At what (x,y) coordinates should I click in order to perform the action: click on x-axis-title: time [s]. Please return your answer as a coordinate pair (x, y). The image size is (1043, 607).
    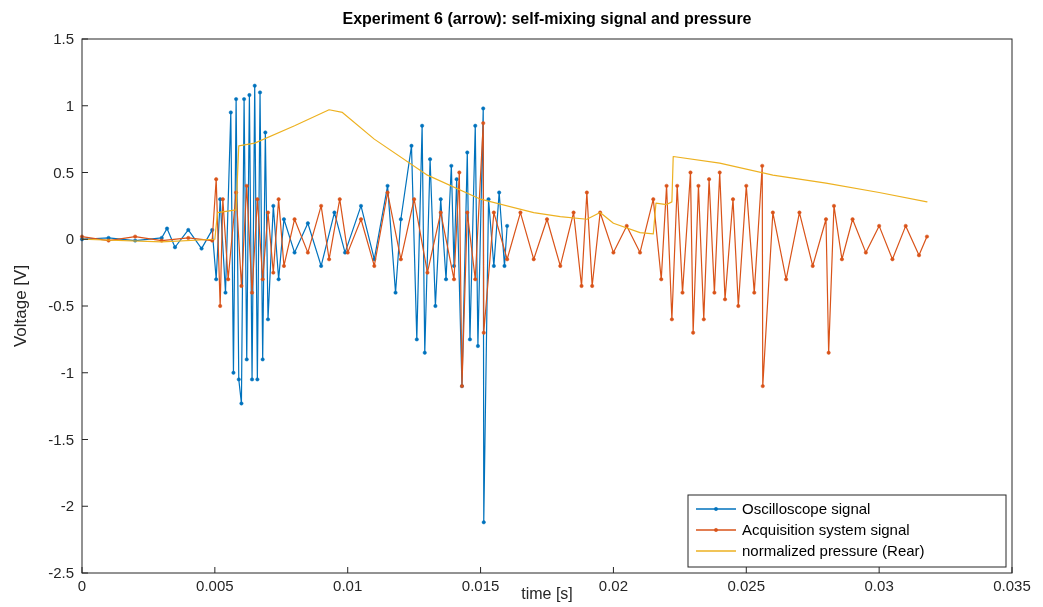
    Looking at the image, I should click on (547, 593).